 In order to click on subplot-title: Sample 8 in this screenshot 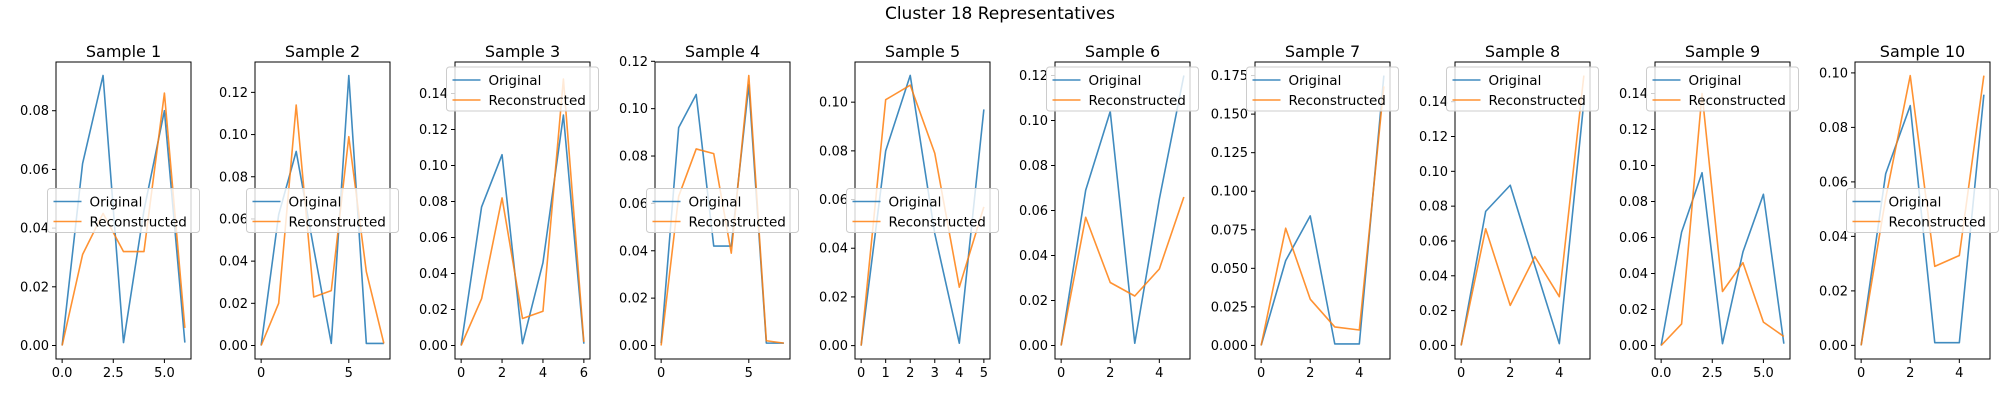, I will do `click(1522, 51)`.